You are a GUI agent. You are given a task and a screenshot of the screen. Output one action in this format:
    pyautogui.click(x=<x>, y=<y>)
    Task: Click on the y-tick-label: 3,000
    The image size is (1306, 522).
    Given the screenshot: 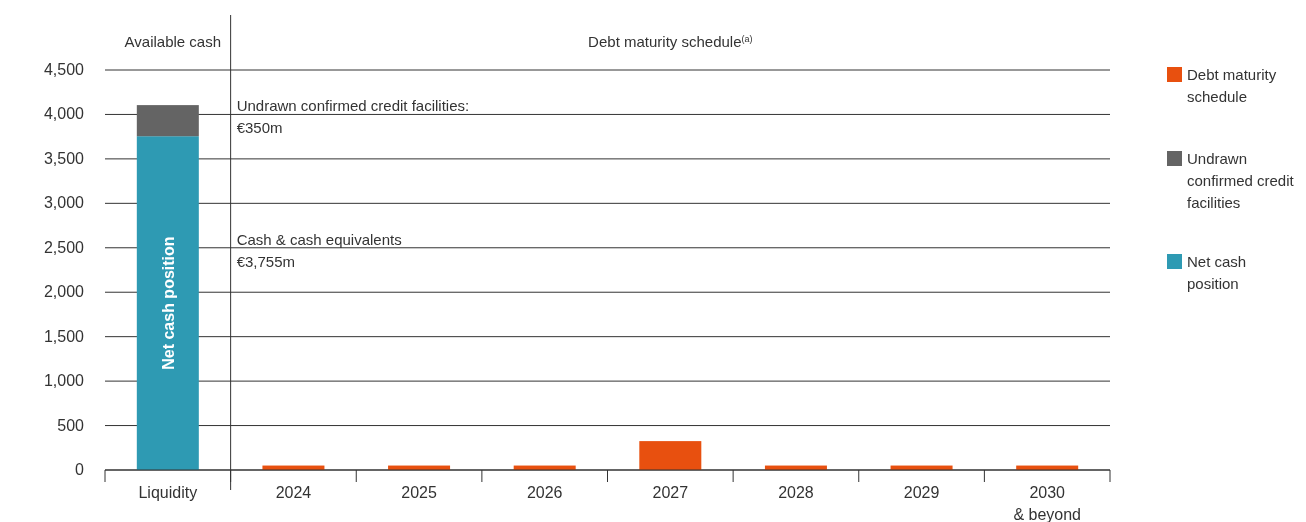 What is the action you would take?
    pyautogui.click(x=64, y=203)
    